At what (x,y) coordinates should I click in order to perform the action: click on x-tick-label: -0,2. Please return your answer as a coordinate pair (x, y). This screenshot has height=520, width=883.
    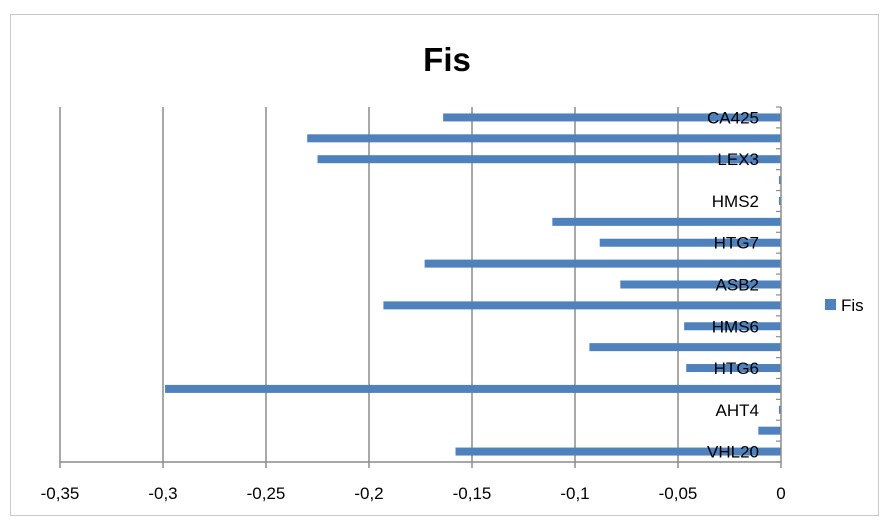
    Looking at the image, I should click on (368, 493).